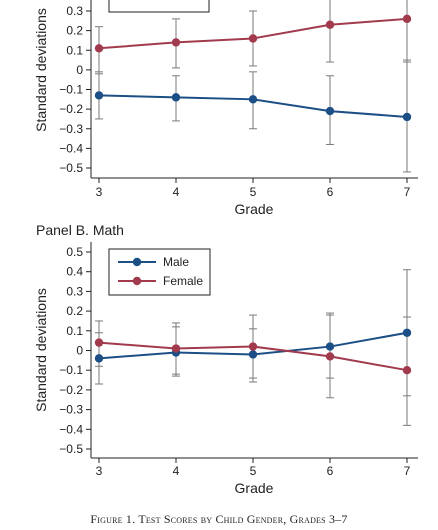  I want to click on legend-marker-male, so click(137, 262).